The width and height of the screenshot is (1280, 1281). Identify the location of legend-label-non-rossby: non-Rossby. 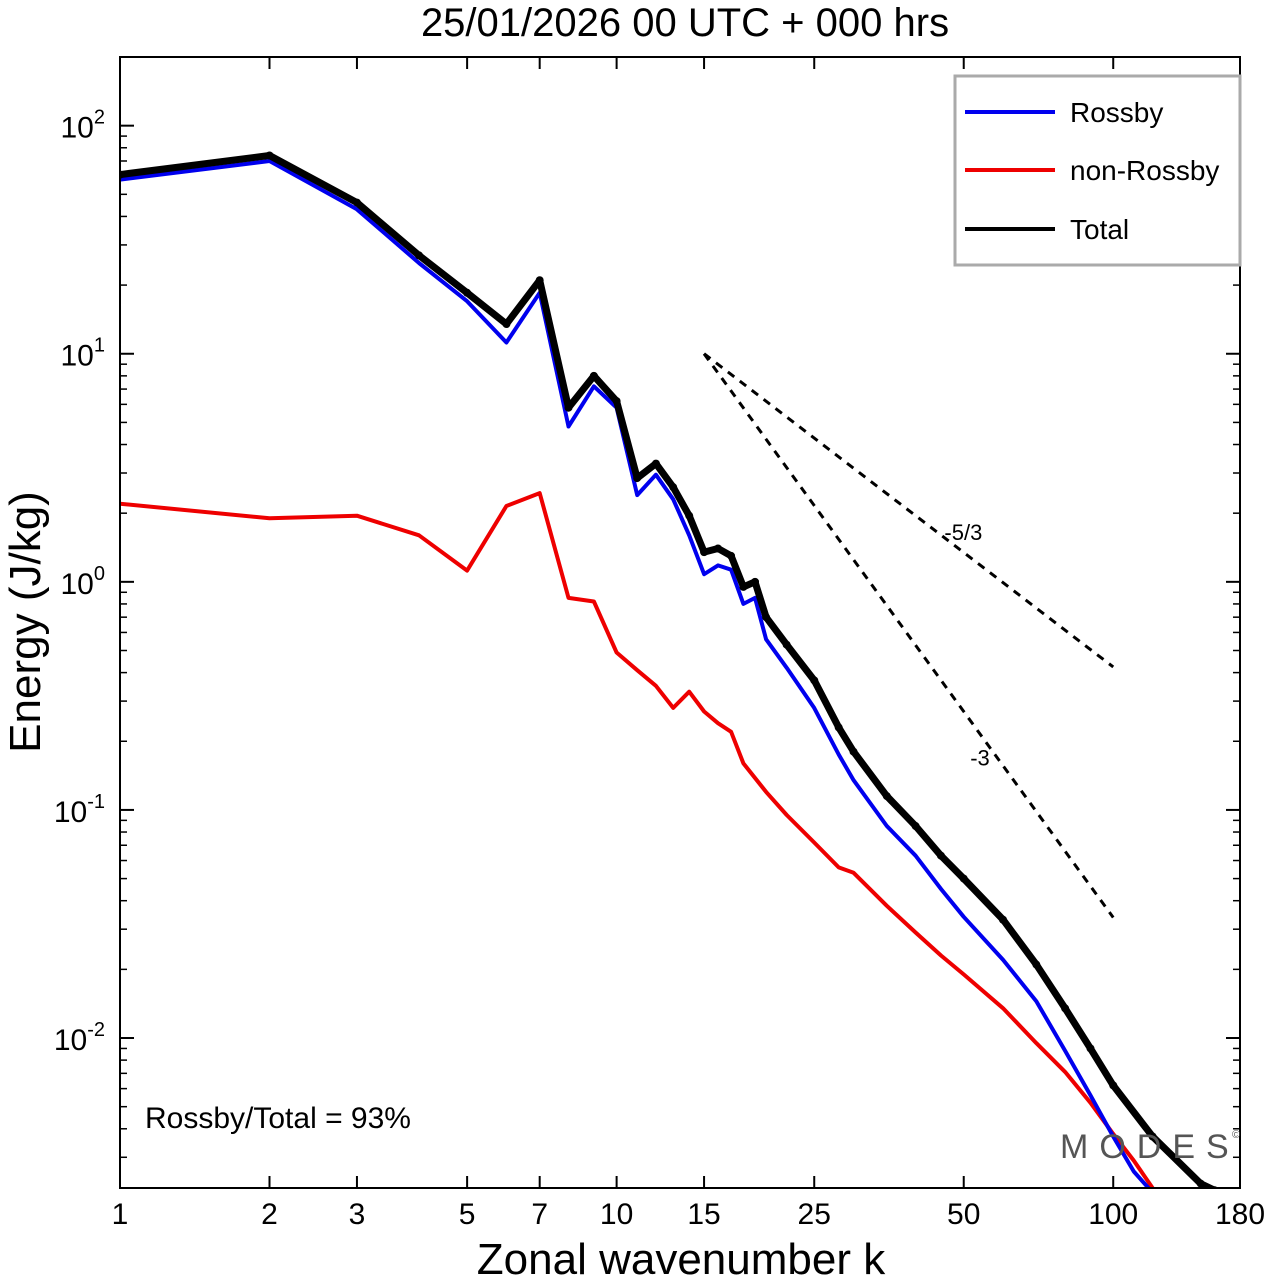
(1144, 170).